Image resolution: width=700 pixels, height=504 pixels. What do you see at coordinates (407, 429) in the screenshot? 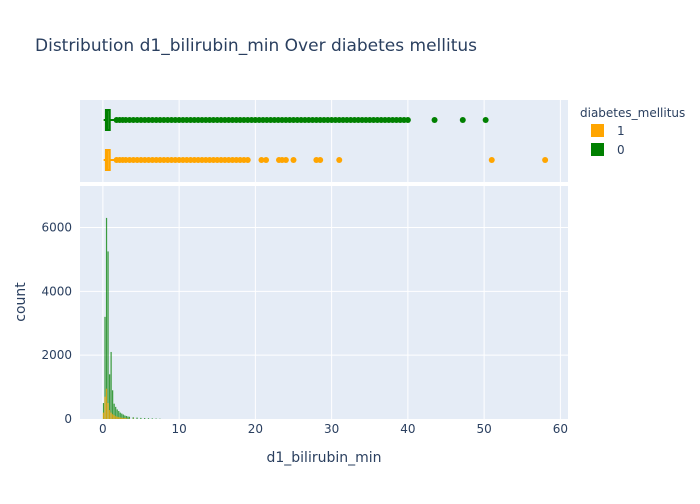
I see `x-tick-label: 40` at bounding box center [407, 429].